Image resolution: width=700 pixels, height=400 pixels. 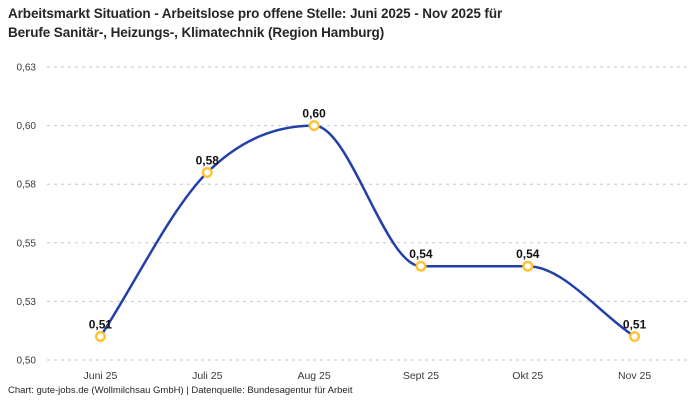 What do you see at coordinates (421, 376) in the screenshot?
I see `x-tick-label: Sept 25` at bounding box center [421, 376].